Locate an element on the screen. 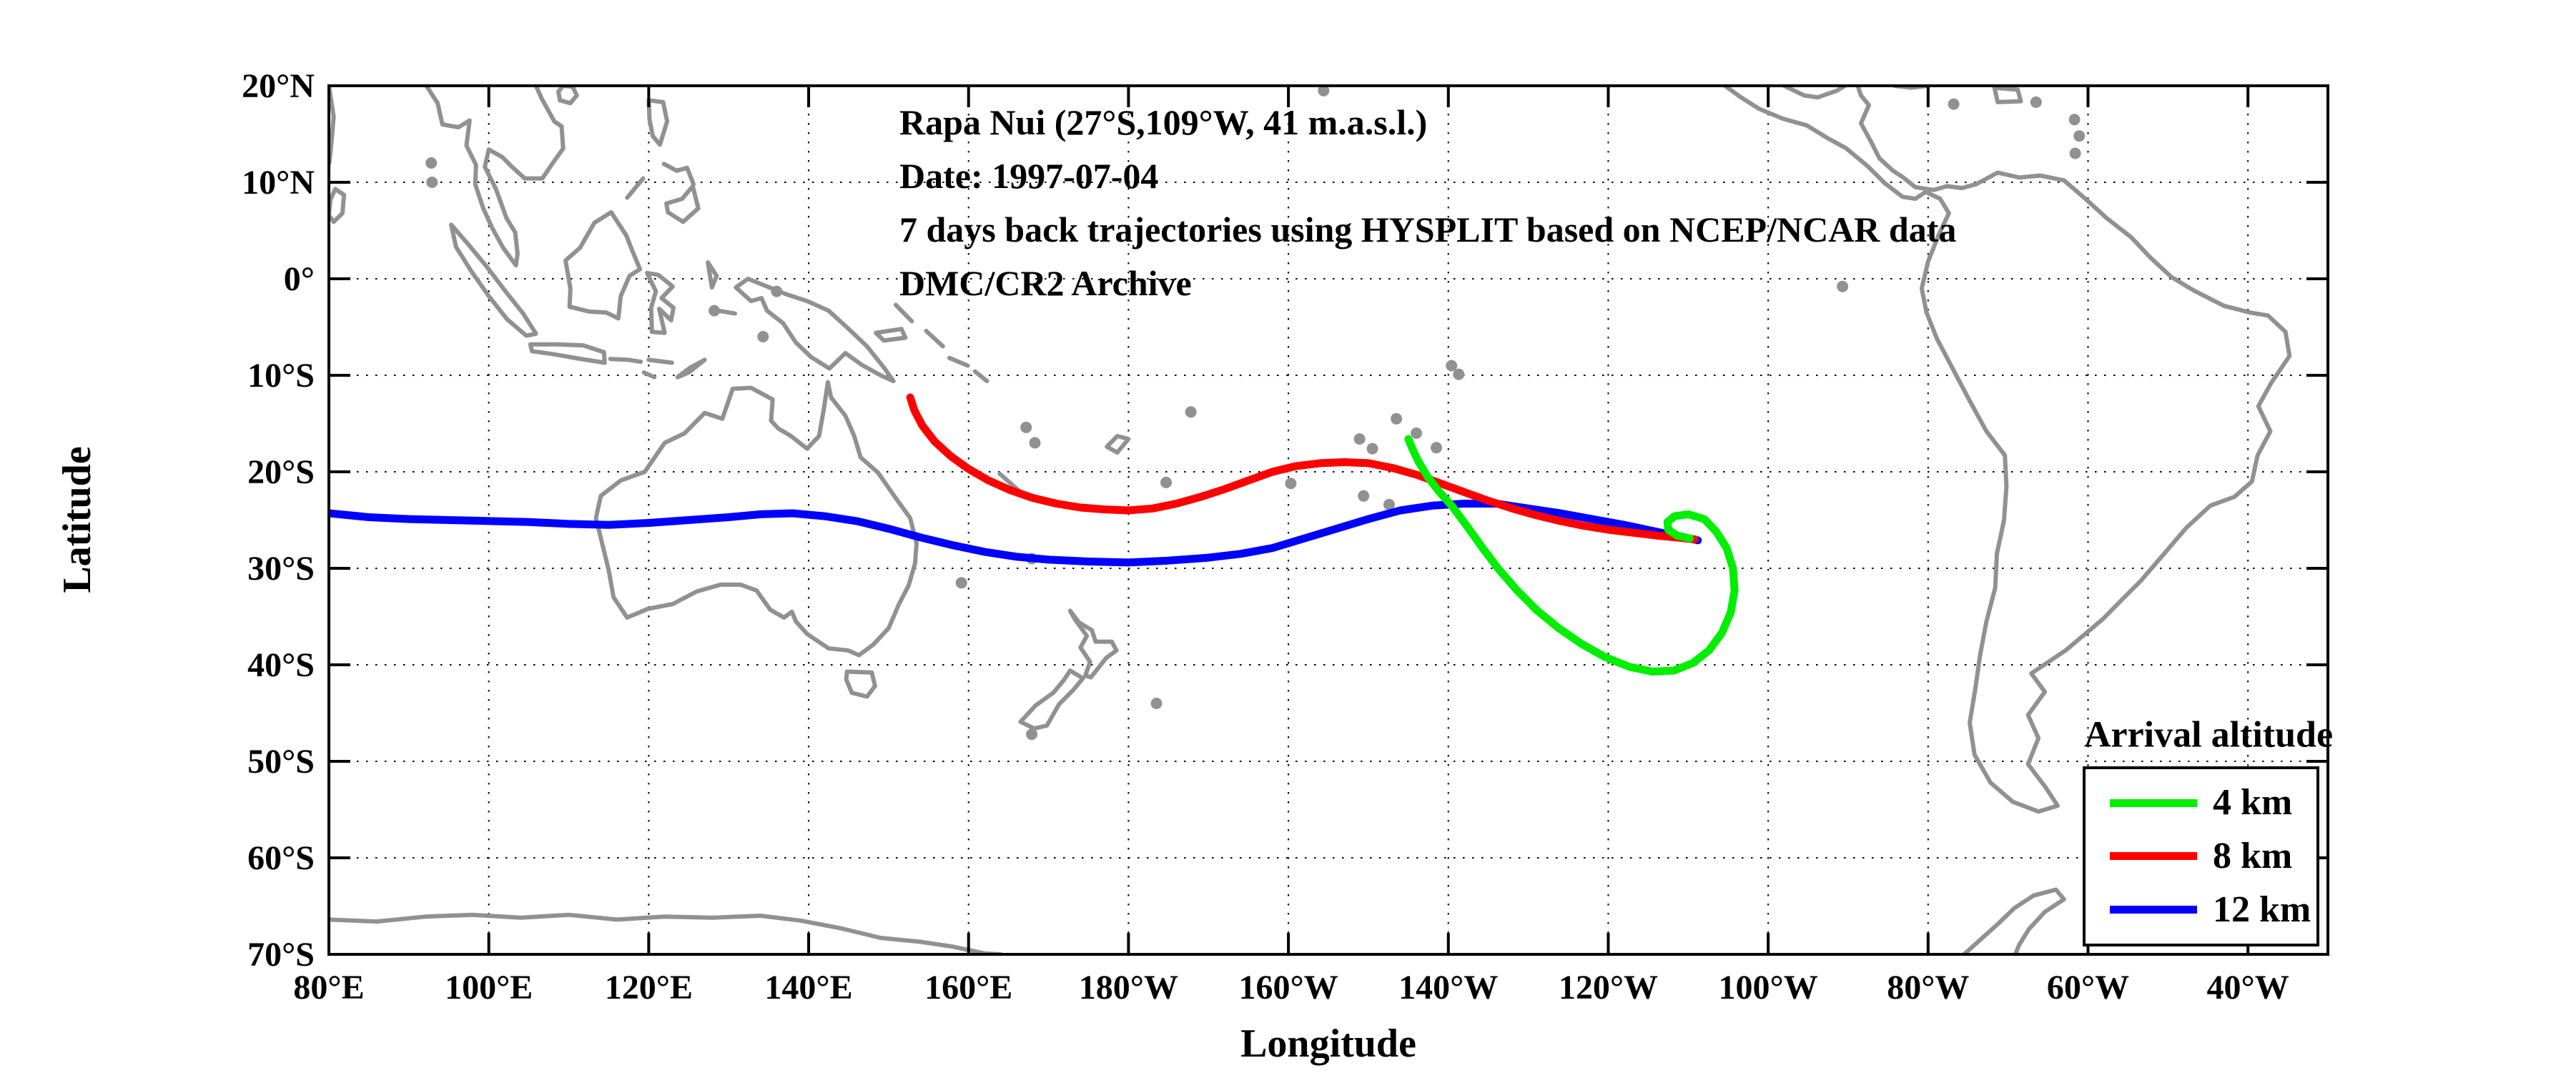 This screenshot has height=1073, width=2576. annotation-date: Date: 1997-07-04 is located at coordinates (1029, 176).